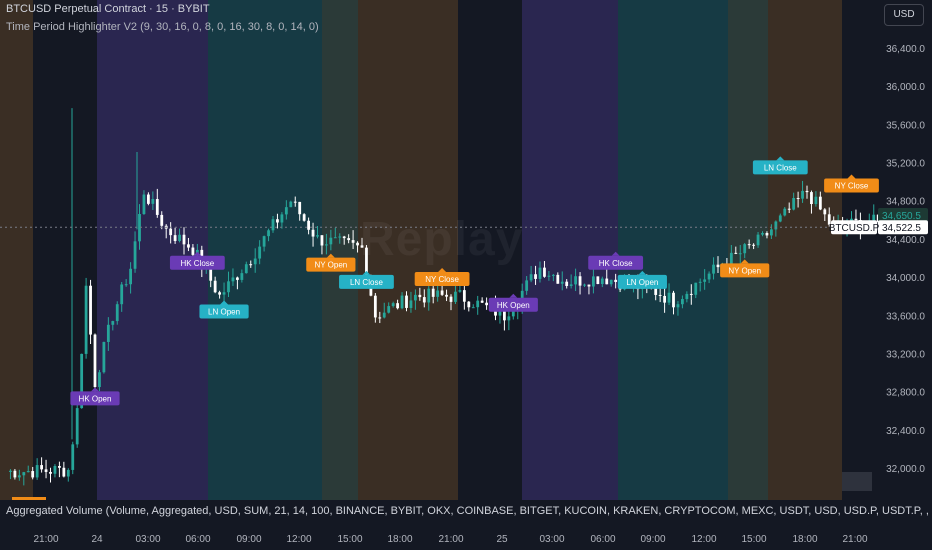 This screenshot has height=550, width=932. Describe the element at coordinates (905, 250) in the screenshot. I see `price-axis` at that location.